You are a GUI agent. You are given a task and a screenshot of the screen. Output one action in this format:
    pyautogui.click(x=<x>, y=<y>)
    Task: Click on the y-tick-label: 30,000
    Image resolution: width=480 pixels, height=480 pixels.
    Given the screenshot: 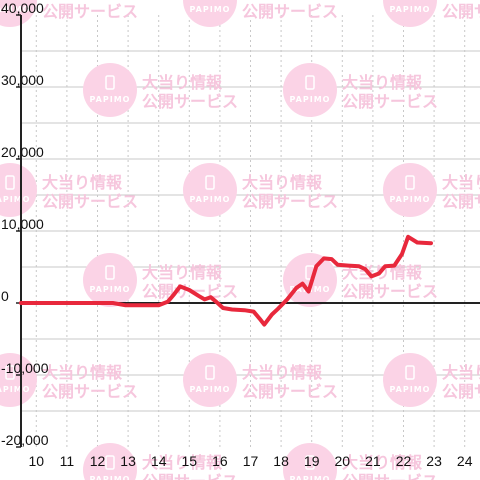 What is the action you would take?
    pyautogui.click(x=22, y=80)
    